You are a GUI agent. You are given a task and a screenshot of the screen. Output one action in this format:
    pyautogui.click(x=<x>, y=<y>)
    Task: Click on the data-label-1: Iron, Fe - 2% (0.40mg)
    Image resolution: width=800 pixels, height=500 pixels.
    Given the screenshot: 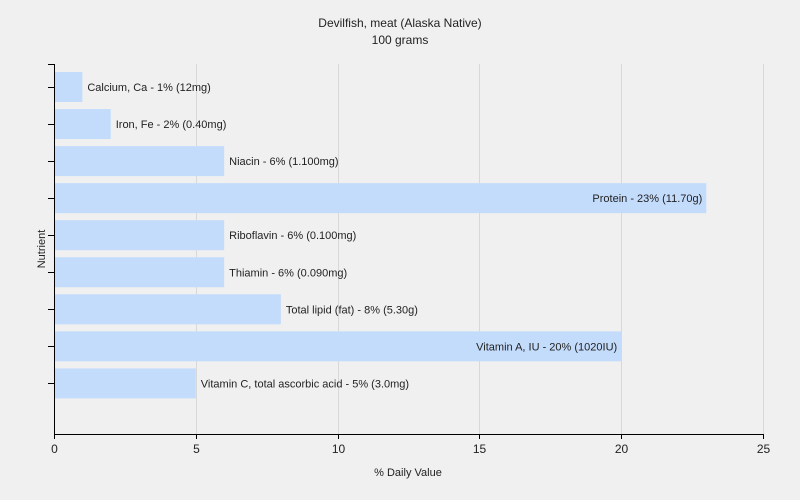 What is the action you would take?
    pyautogui.click(x=171, y=125)
    